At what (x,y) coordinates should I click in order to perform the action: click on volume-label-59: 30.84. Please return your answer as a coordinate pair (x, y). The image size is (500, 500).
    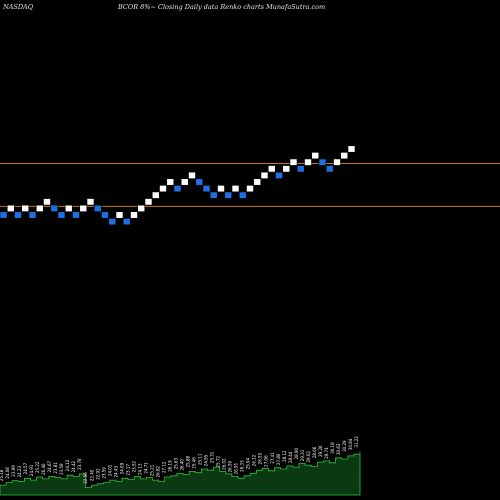
    Looking at the image, I should click on (350, 444).